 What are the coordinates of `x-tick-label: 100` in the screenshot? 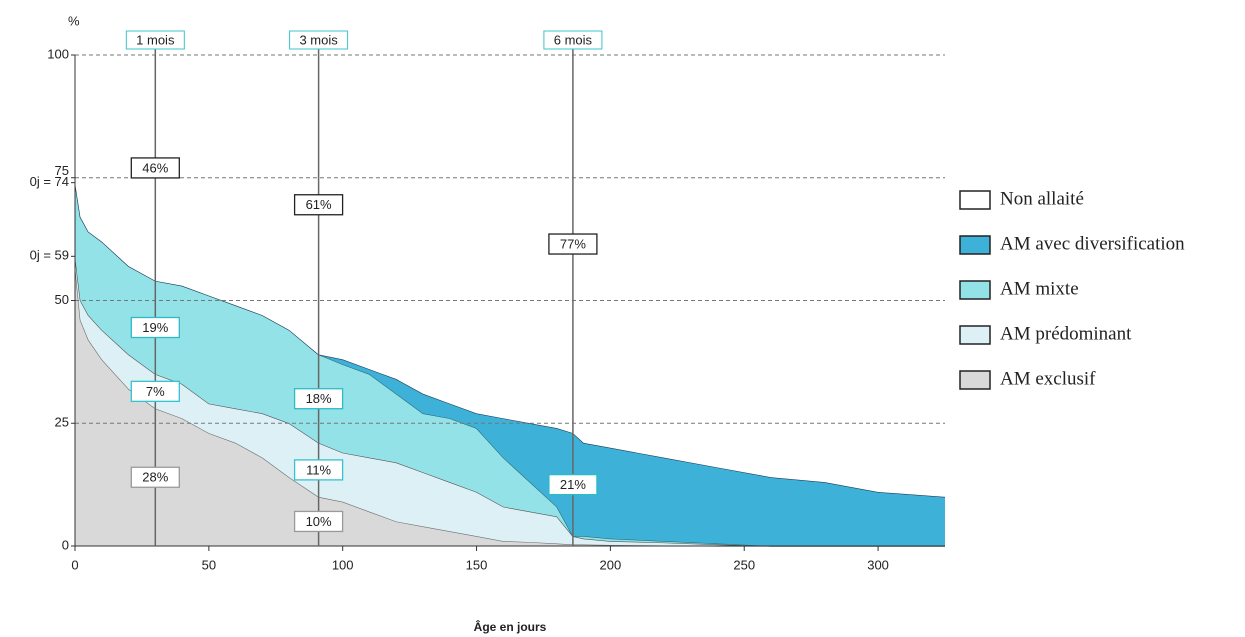 It's located at (343, 564).